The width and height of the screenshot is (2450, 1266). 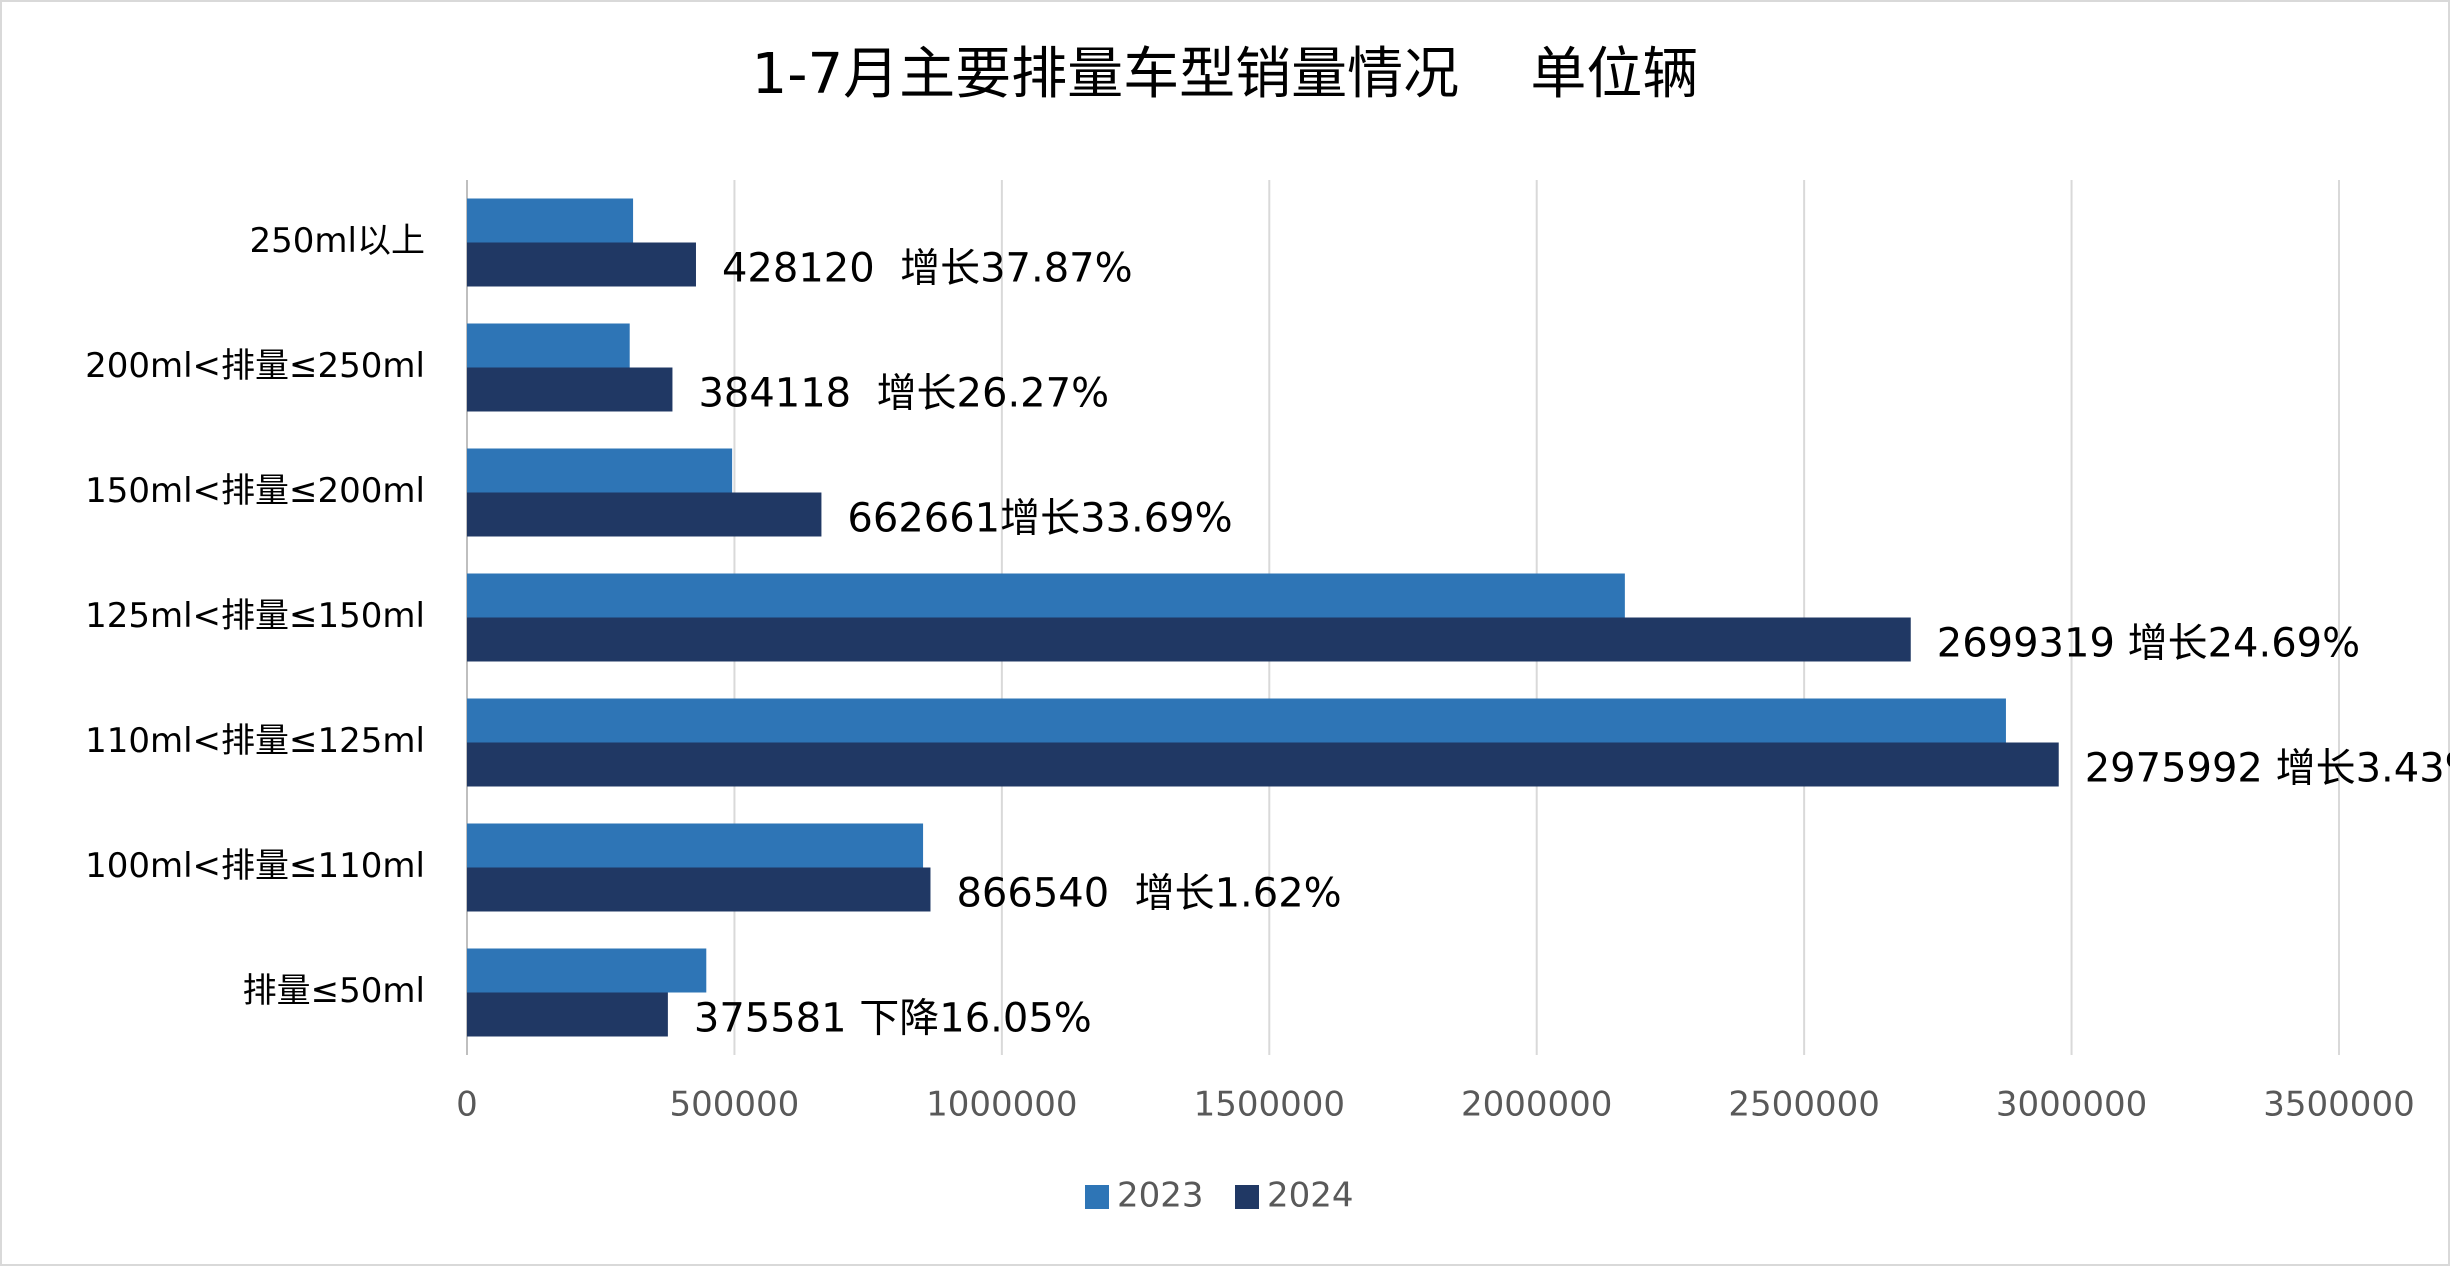 What do you see at coordinates (255, 491) in the screenshot?
I see `y-tick-label: 150ml<排量≤200ml` at bounding box center [255, 491].